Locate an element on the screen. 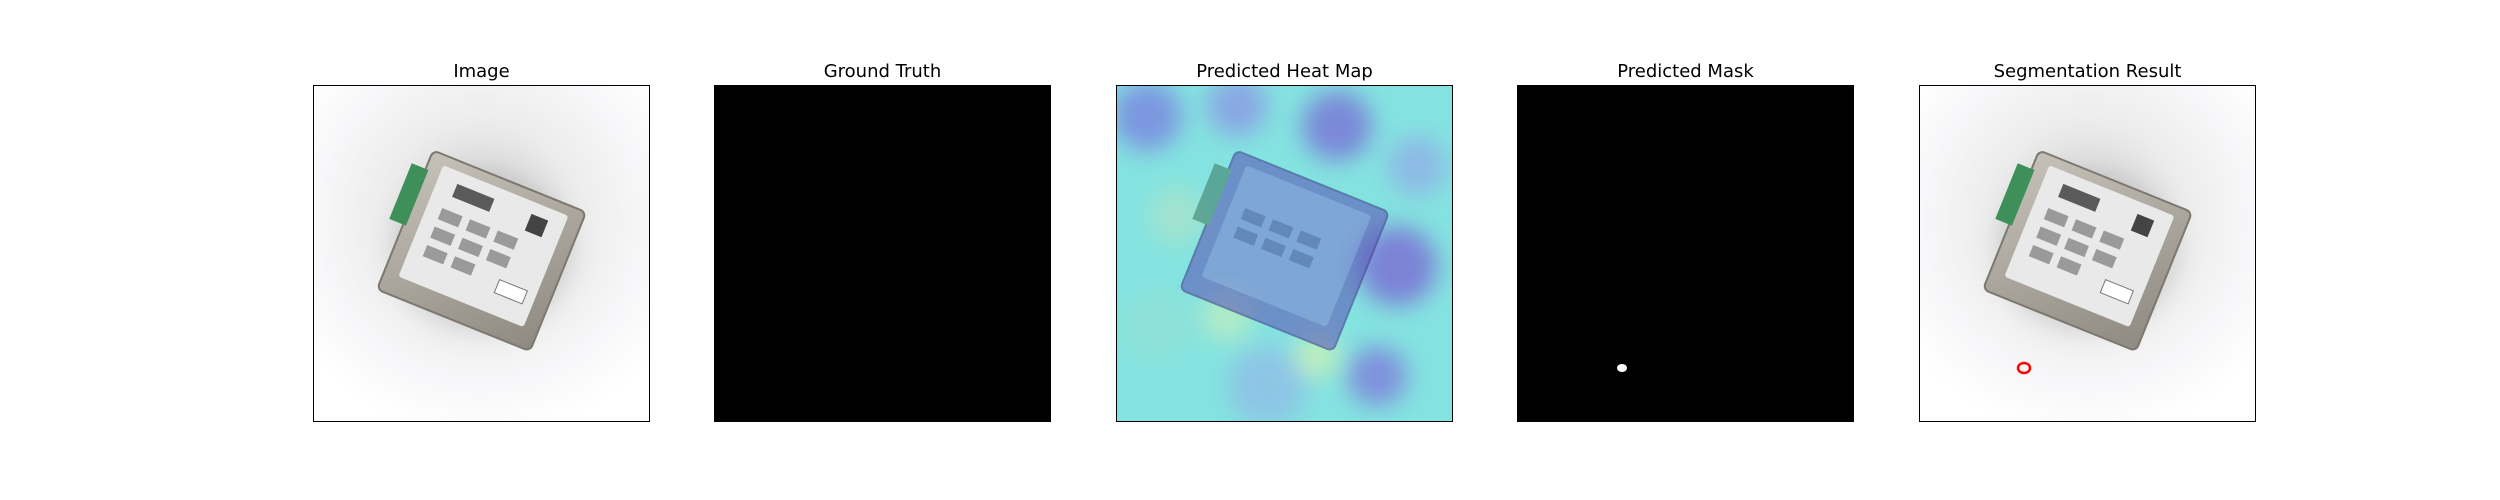  panel-heat-map: Predicted Heat Map is located at coordinates (1284, 245).